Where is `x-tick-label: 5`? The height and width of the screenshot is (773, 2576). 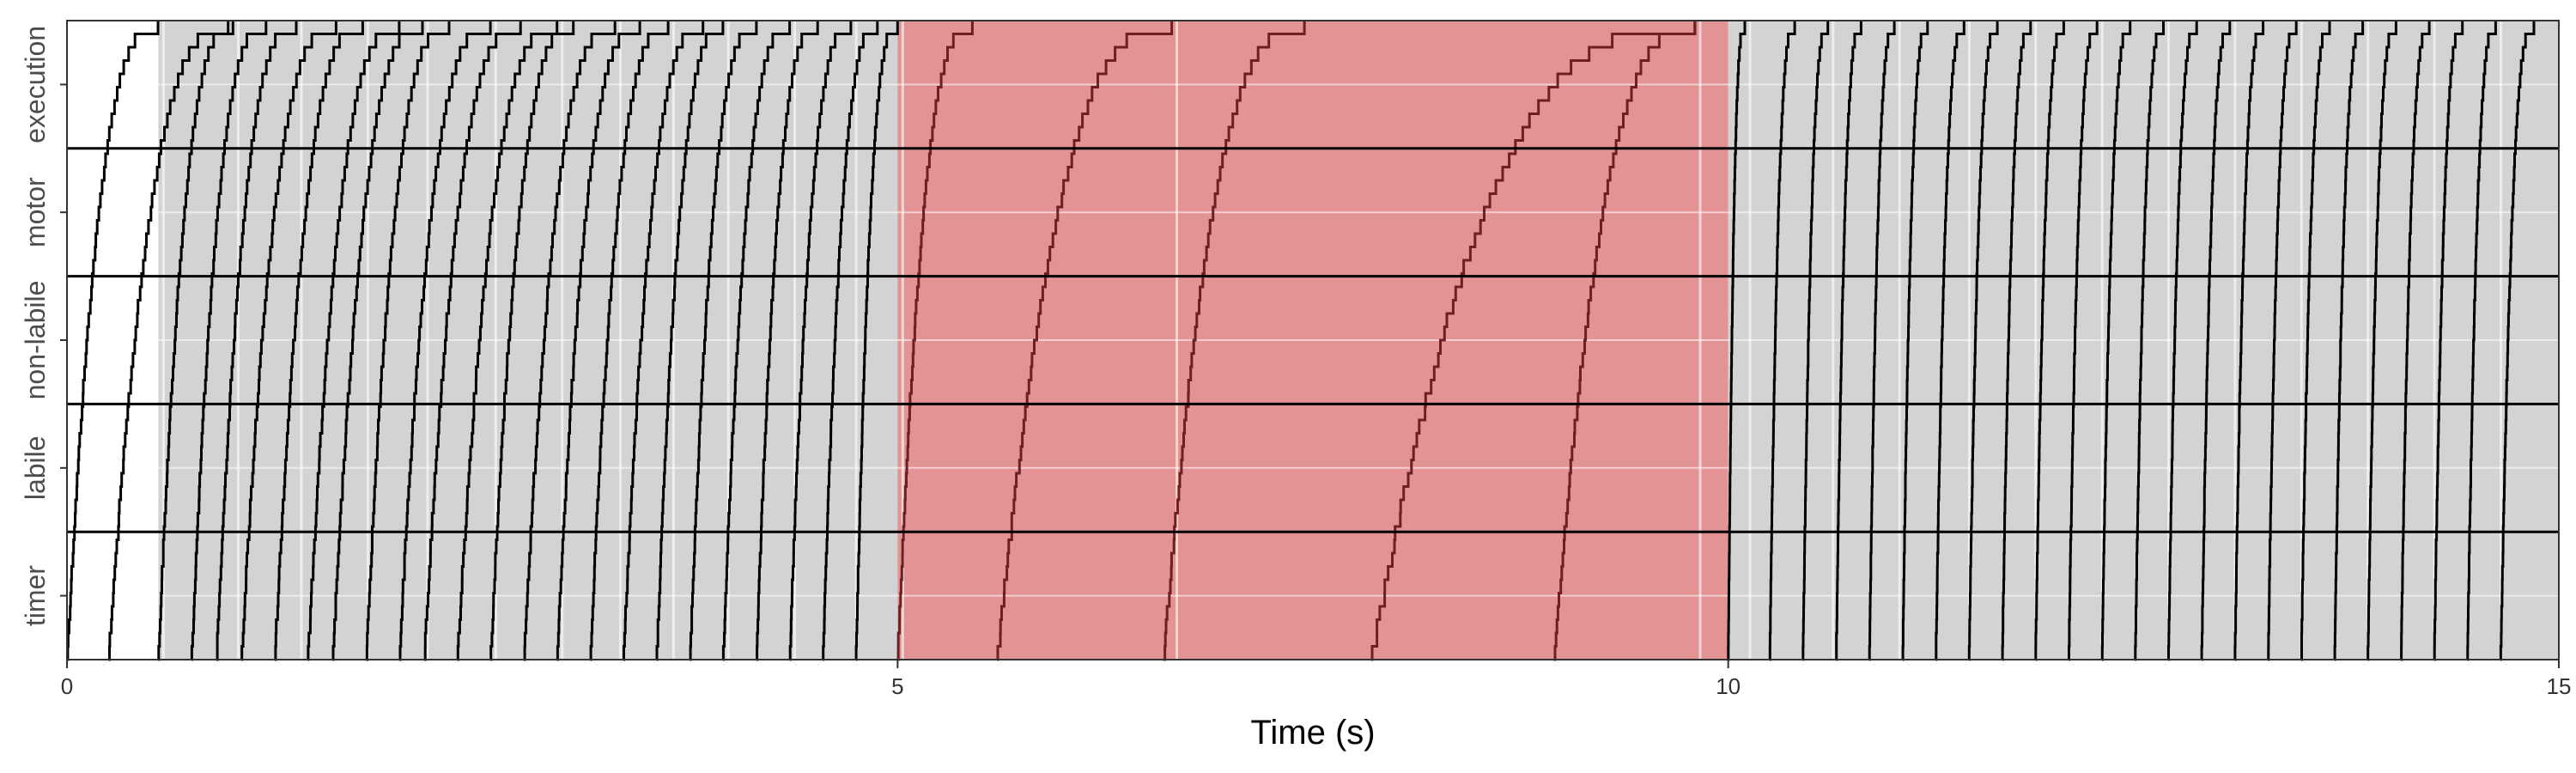
x-tick-label: 5 is located at coordinates (897, 686).